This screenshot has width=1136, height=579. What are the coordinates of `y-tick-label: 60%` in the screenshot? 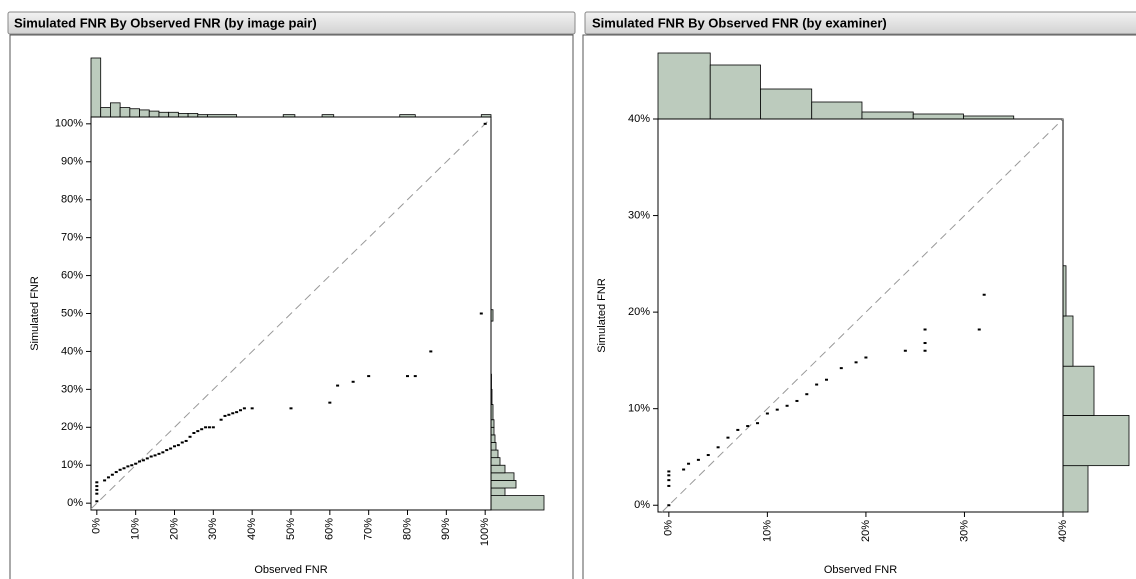 It's located at (72, 275).